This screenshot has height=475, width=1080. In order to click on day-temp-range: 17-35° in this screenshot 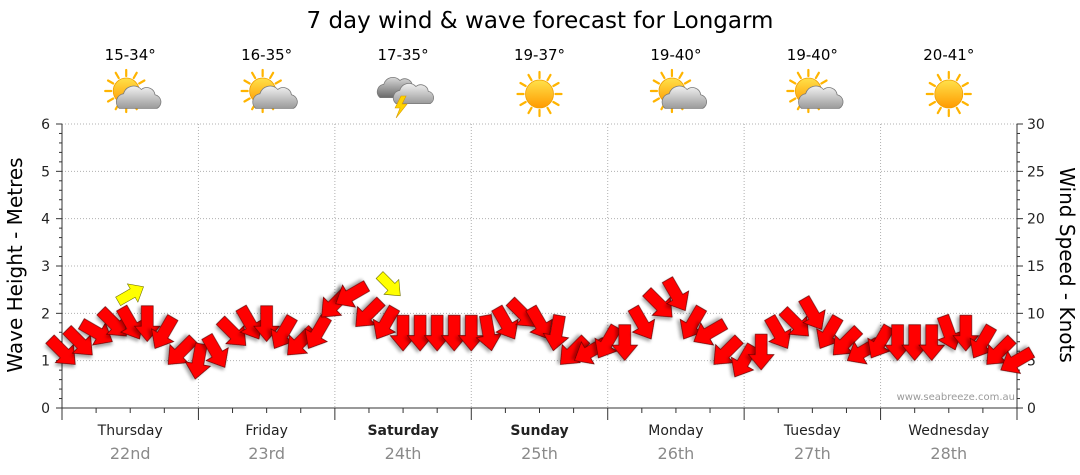, I will do `click(403, 55)`.